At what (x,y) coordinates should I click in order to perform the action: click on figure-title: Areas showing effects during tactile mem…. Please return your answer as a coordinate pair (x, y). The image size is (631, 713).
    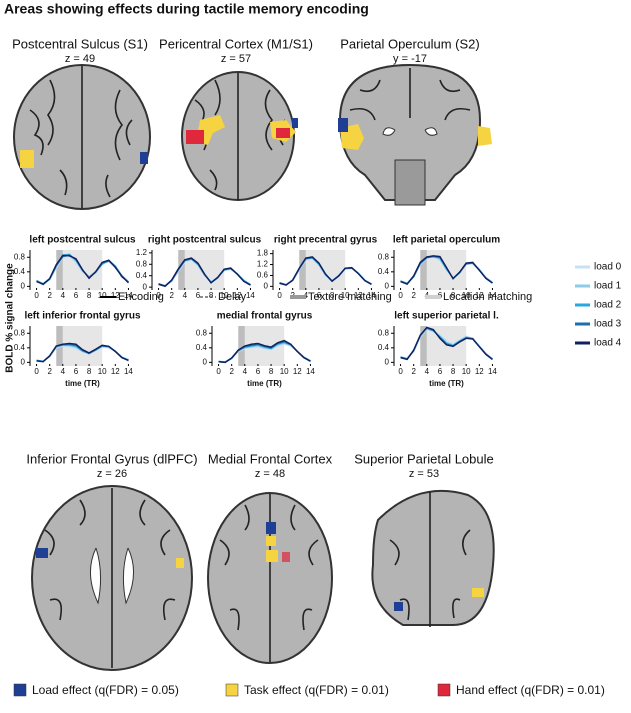
    Looking at the image, I should click on (186, 9).